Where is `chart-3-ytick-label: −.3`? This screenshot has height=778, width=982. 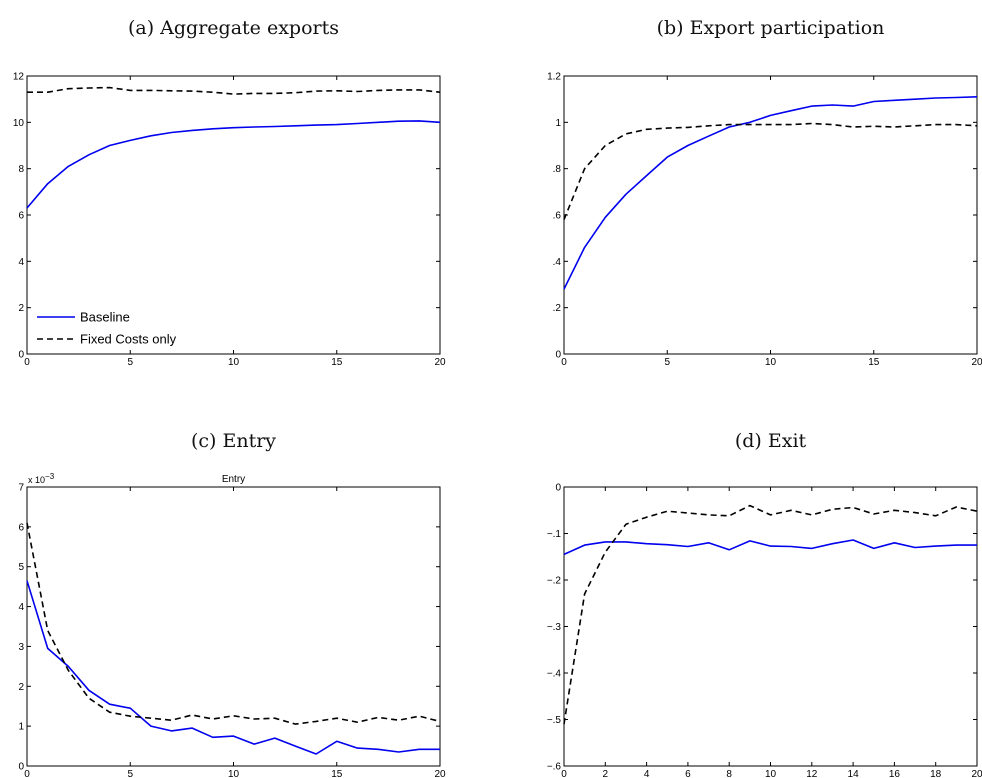
chart-3-ytick-label: −.3 is located at coordinates (554, 627).